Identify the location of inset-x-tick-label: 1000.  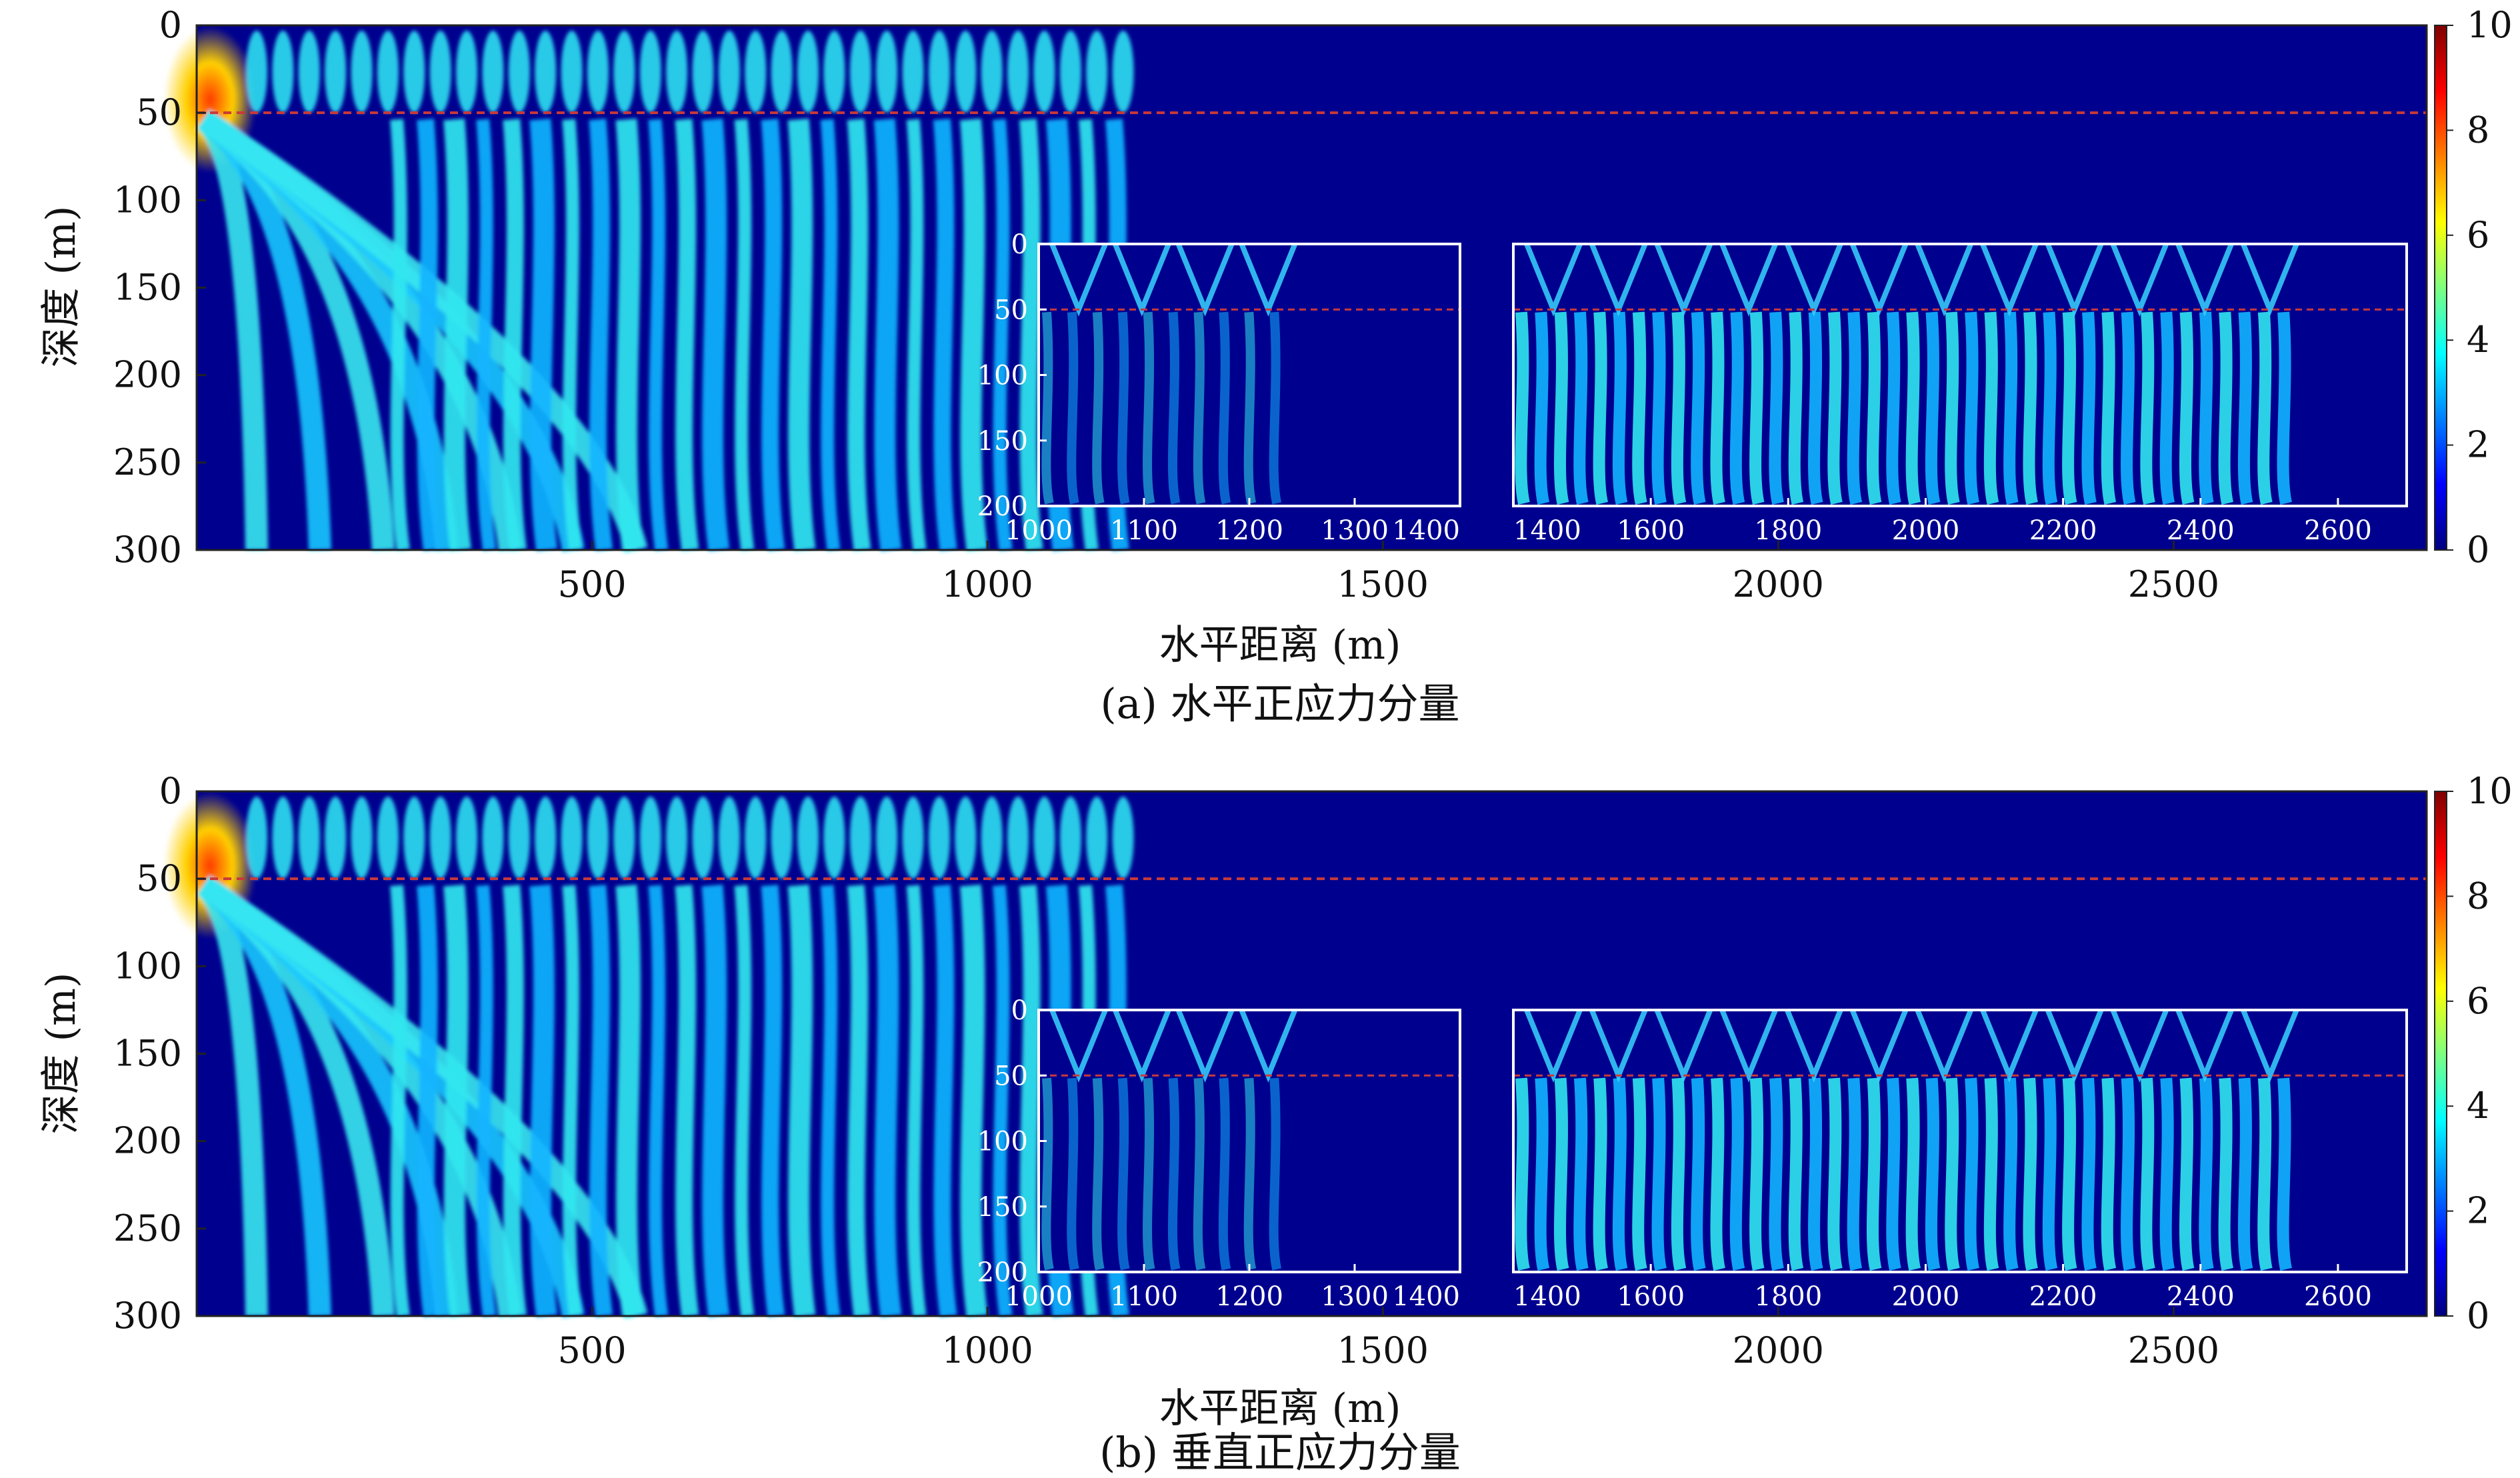
(1039, 530).